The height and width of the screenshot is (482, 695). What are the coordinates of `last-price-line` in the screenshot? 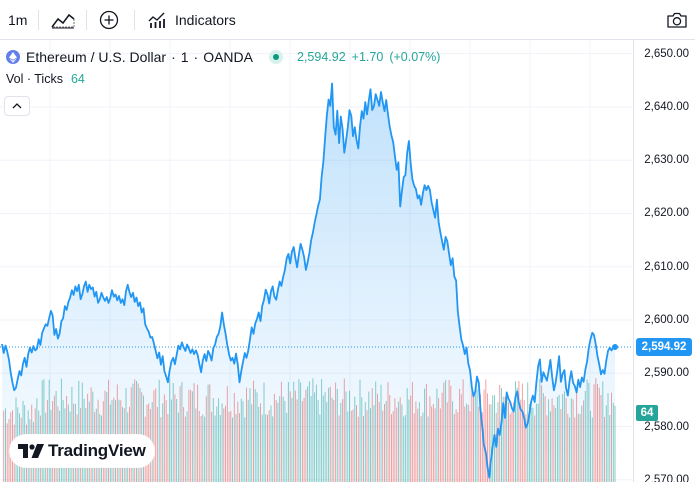 It's located at (316, 347).